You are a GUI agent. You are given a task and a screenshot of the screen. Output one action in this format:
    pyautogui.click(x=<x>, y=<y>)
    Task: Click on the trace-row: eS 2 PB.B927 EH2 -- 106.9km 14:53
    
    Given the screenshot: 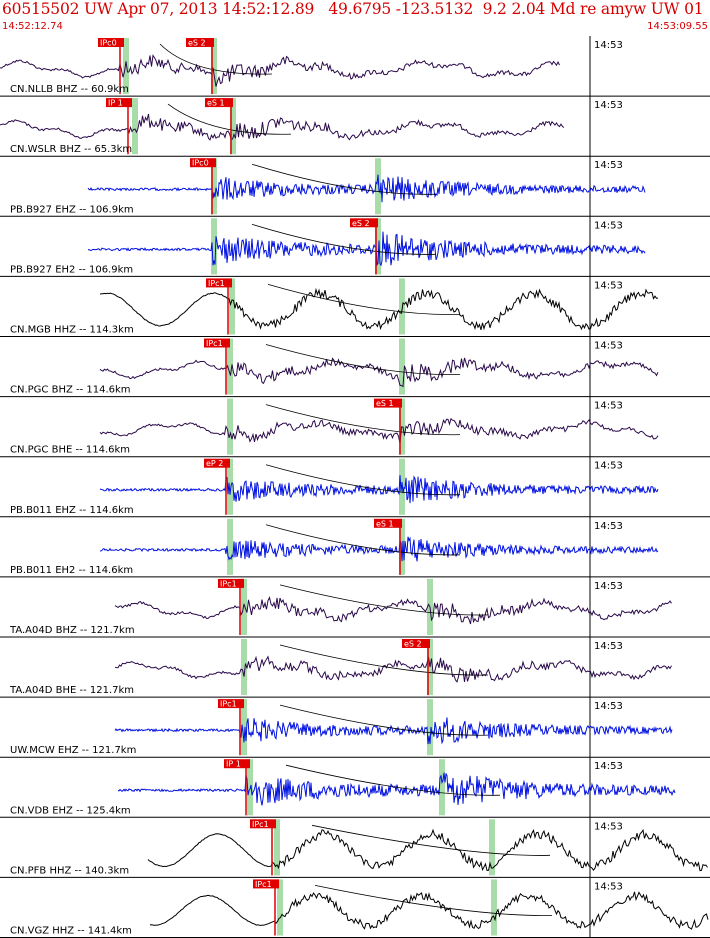 What is the action you would take?
    pyautogui.click(x=355, y=246)
    